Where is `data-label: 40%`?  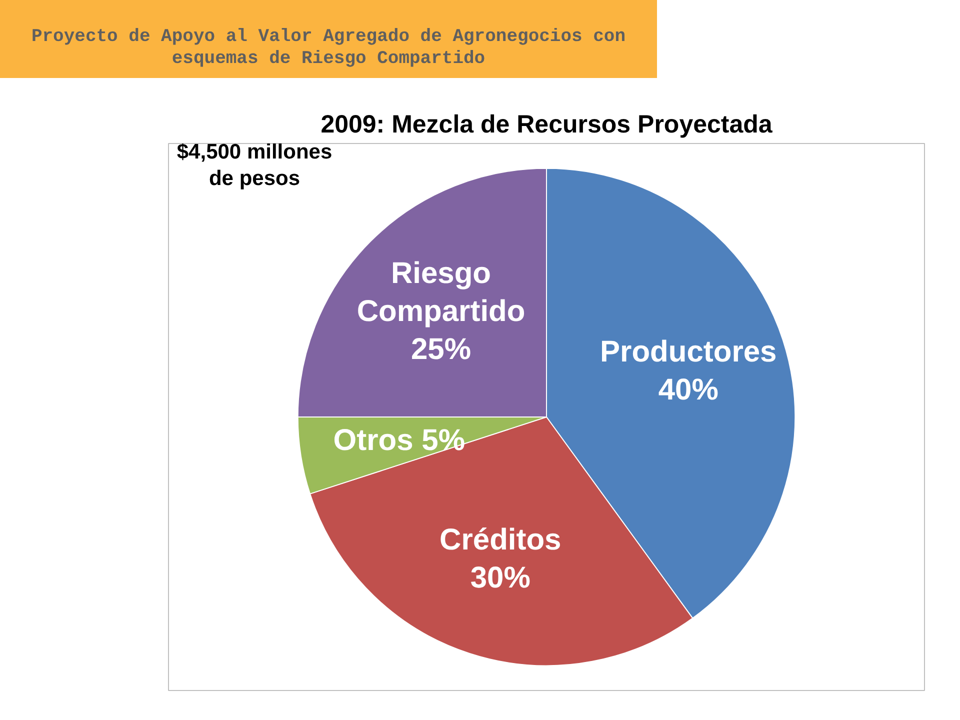
data-label: 40% is located at coordinates (688, 389).